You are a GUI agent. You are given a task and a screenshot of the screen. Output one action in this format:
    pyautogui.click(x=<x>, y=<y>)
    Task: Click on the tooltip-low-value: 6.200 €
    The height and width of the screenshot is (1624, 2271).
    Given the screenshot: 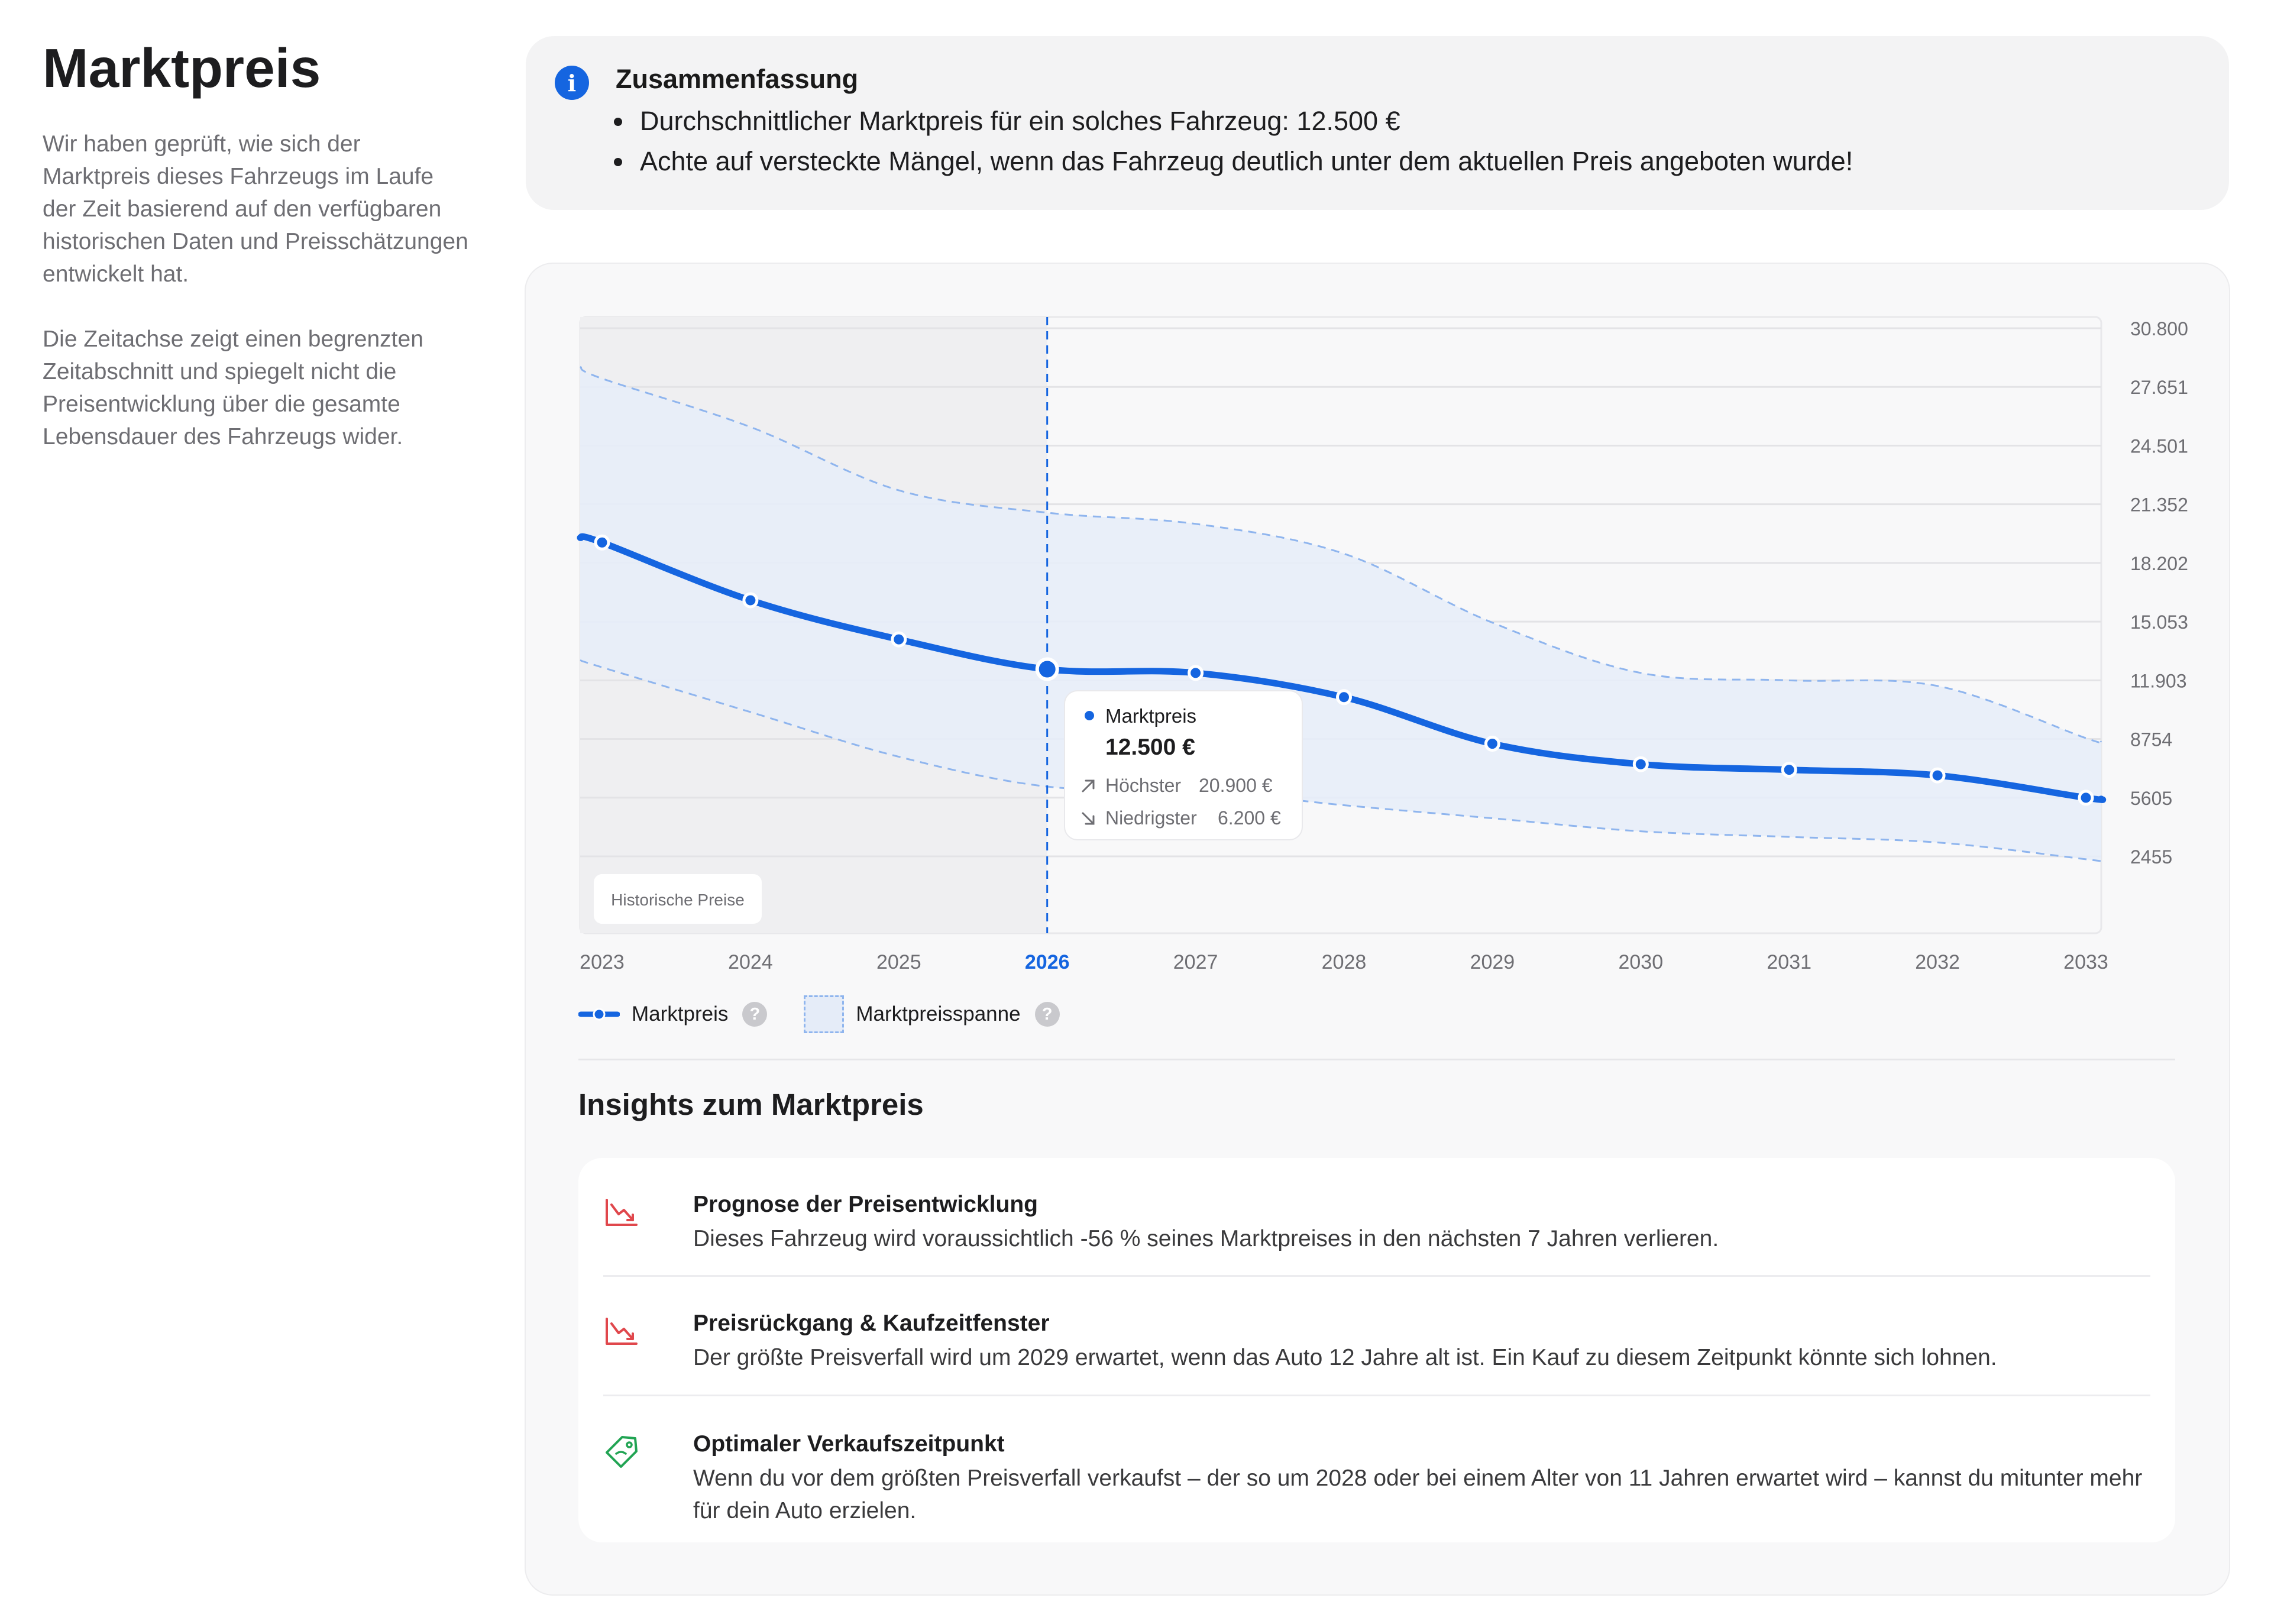 What is the action you would take?
    pyautogui.click(x=1250, y=818)
    